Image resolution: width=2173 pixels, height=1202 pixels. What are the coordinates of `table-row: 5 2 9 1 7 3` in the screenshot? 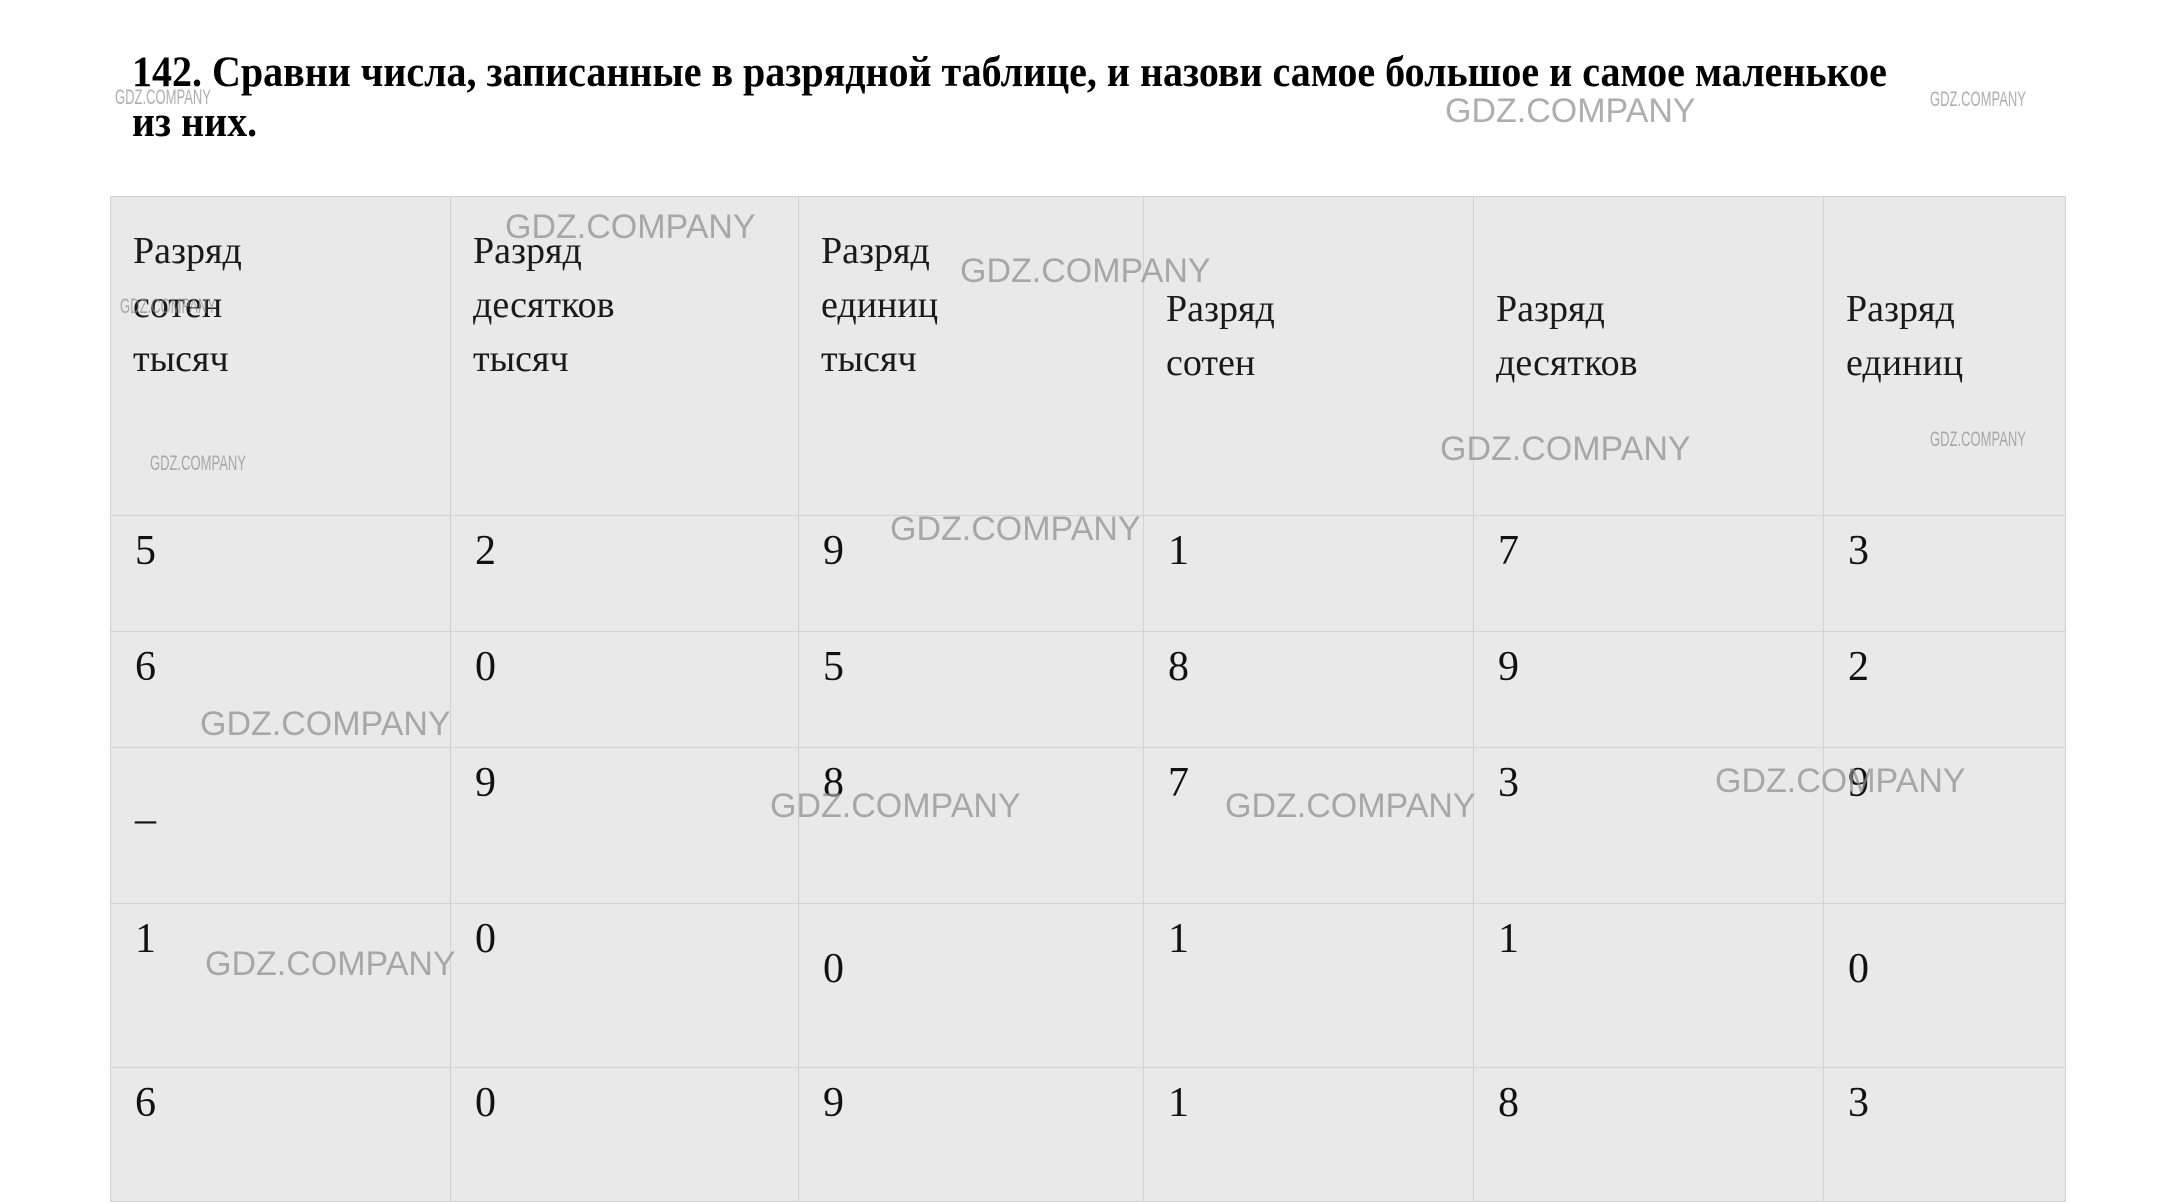 It's located at (1088, 573).